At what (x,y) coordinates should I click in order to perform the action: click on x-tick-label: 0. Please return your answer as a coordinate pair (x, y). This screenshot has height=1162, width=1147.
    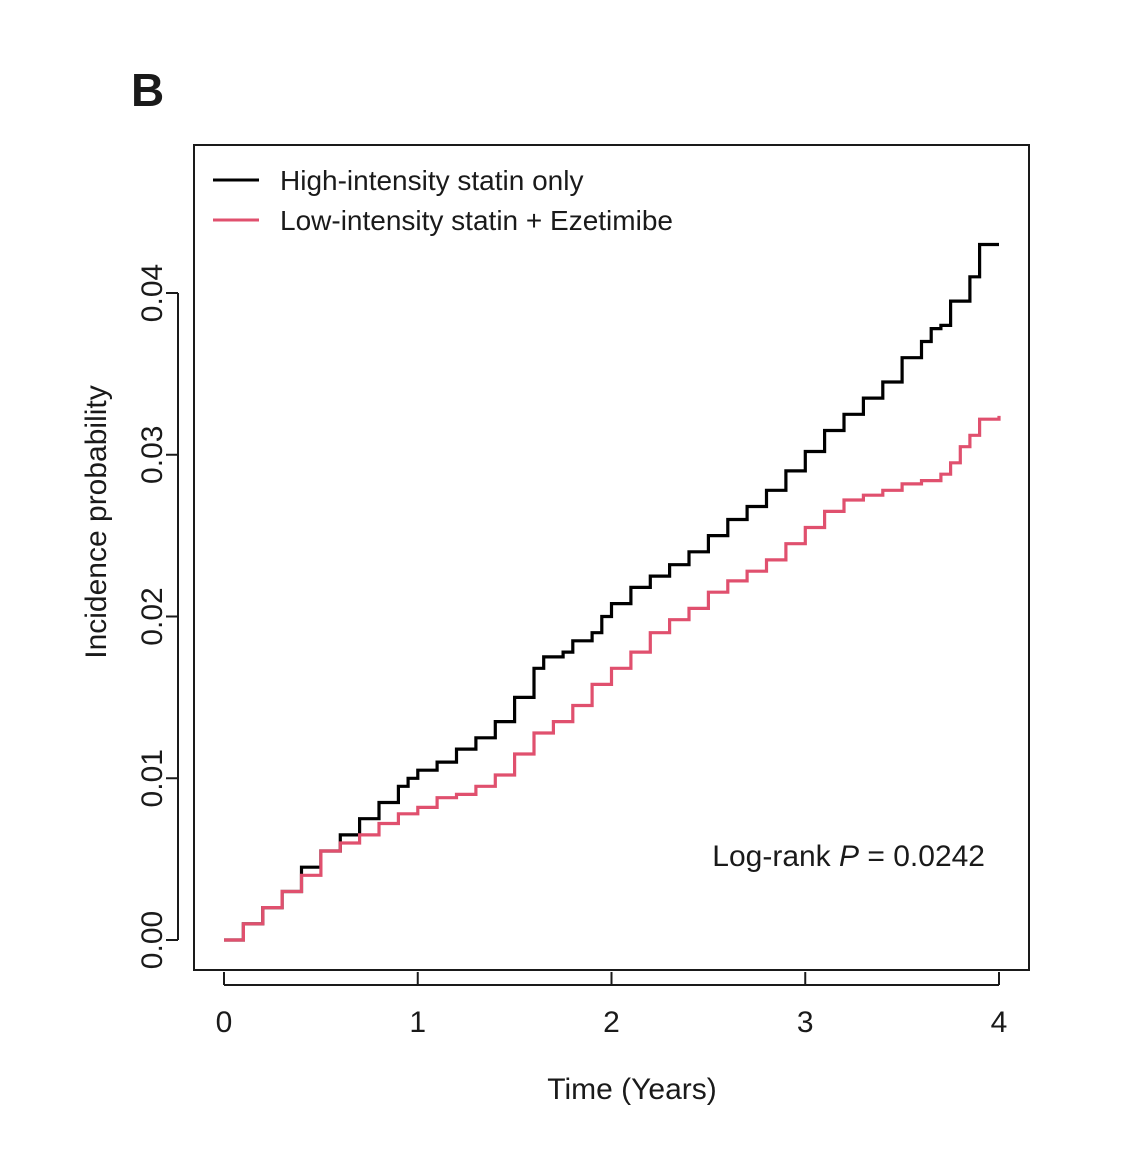
    Looking at the image, I should click on (224, 1022).